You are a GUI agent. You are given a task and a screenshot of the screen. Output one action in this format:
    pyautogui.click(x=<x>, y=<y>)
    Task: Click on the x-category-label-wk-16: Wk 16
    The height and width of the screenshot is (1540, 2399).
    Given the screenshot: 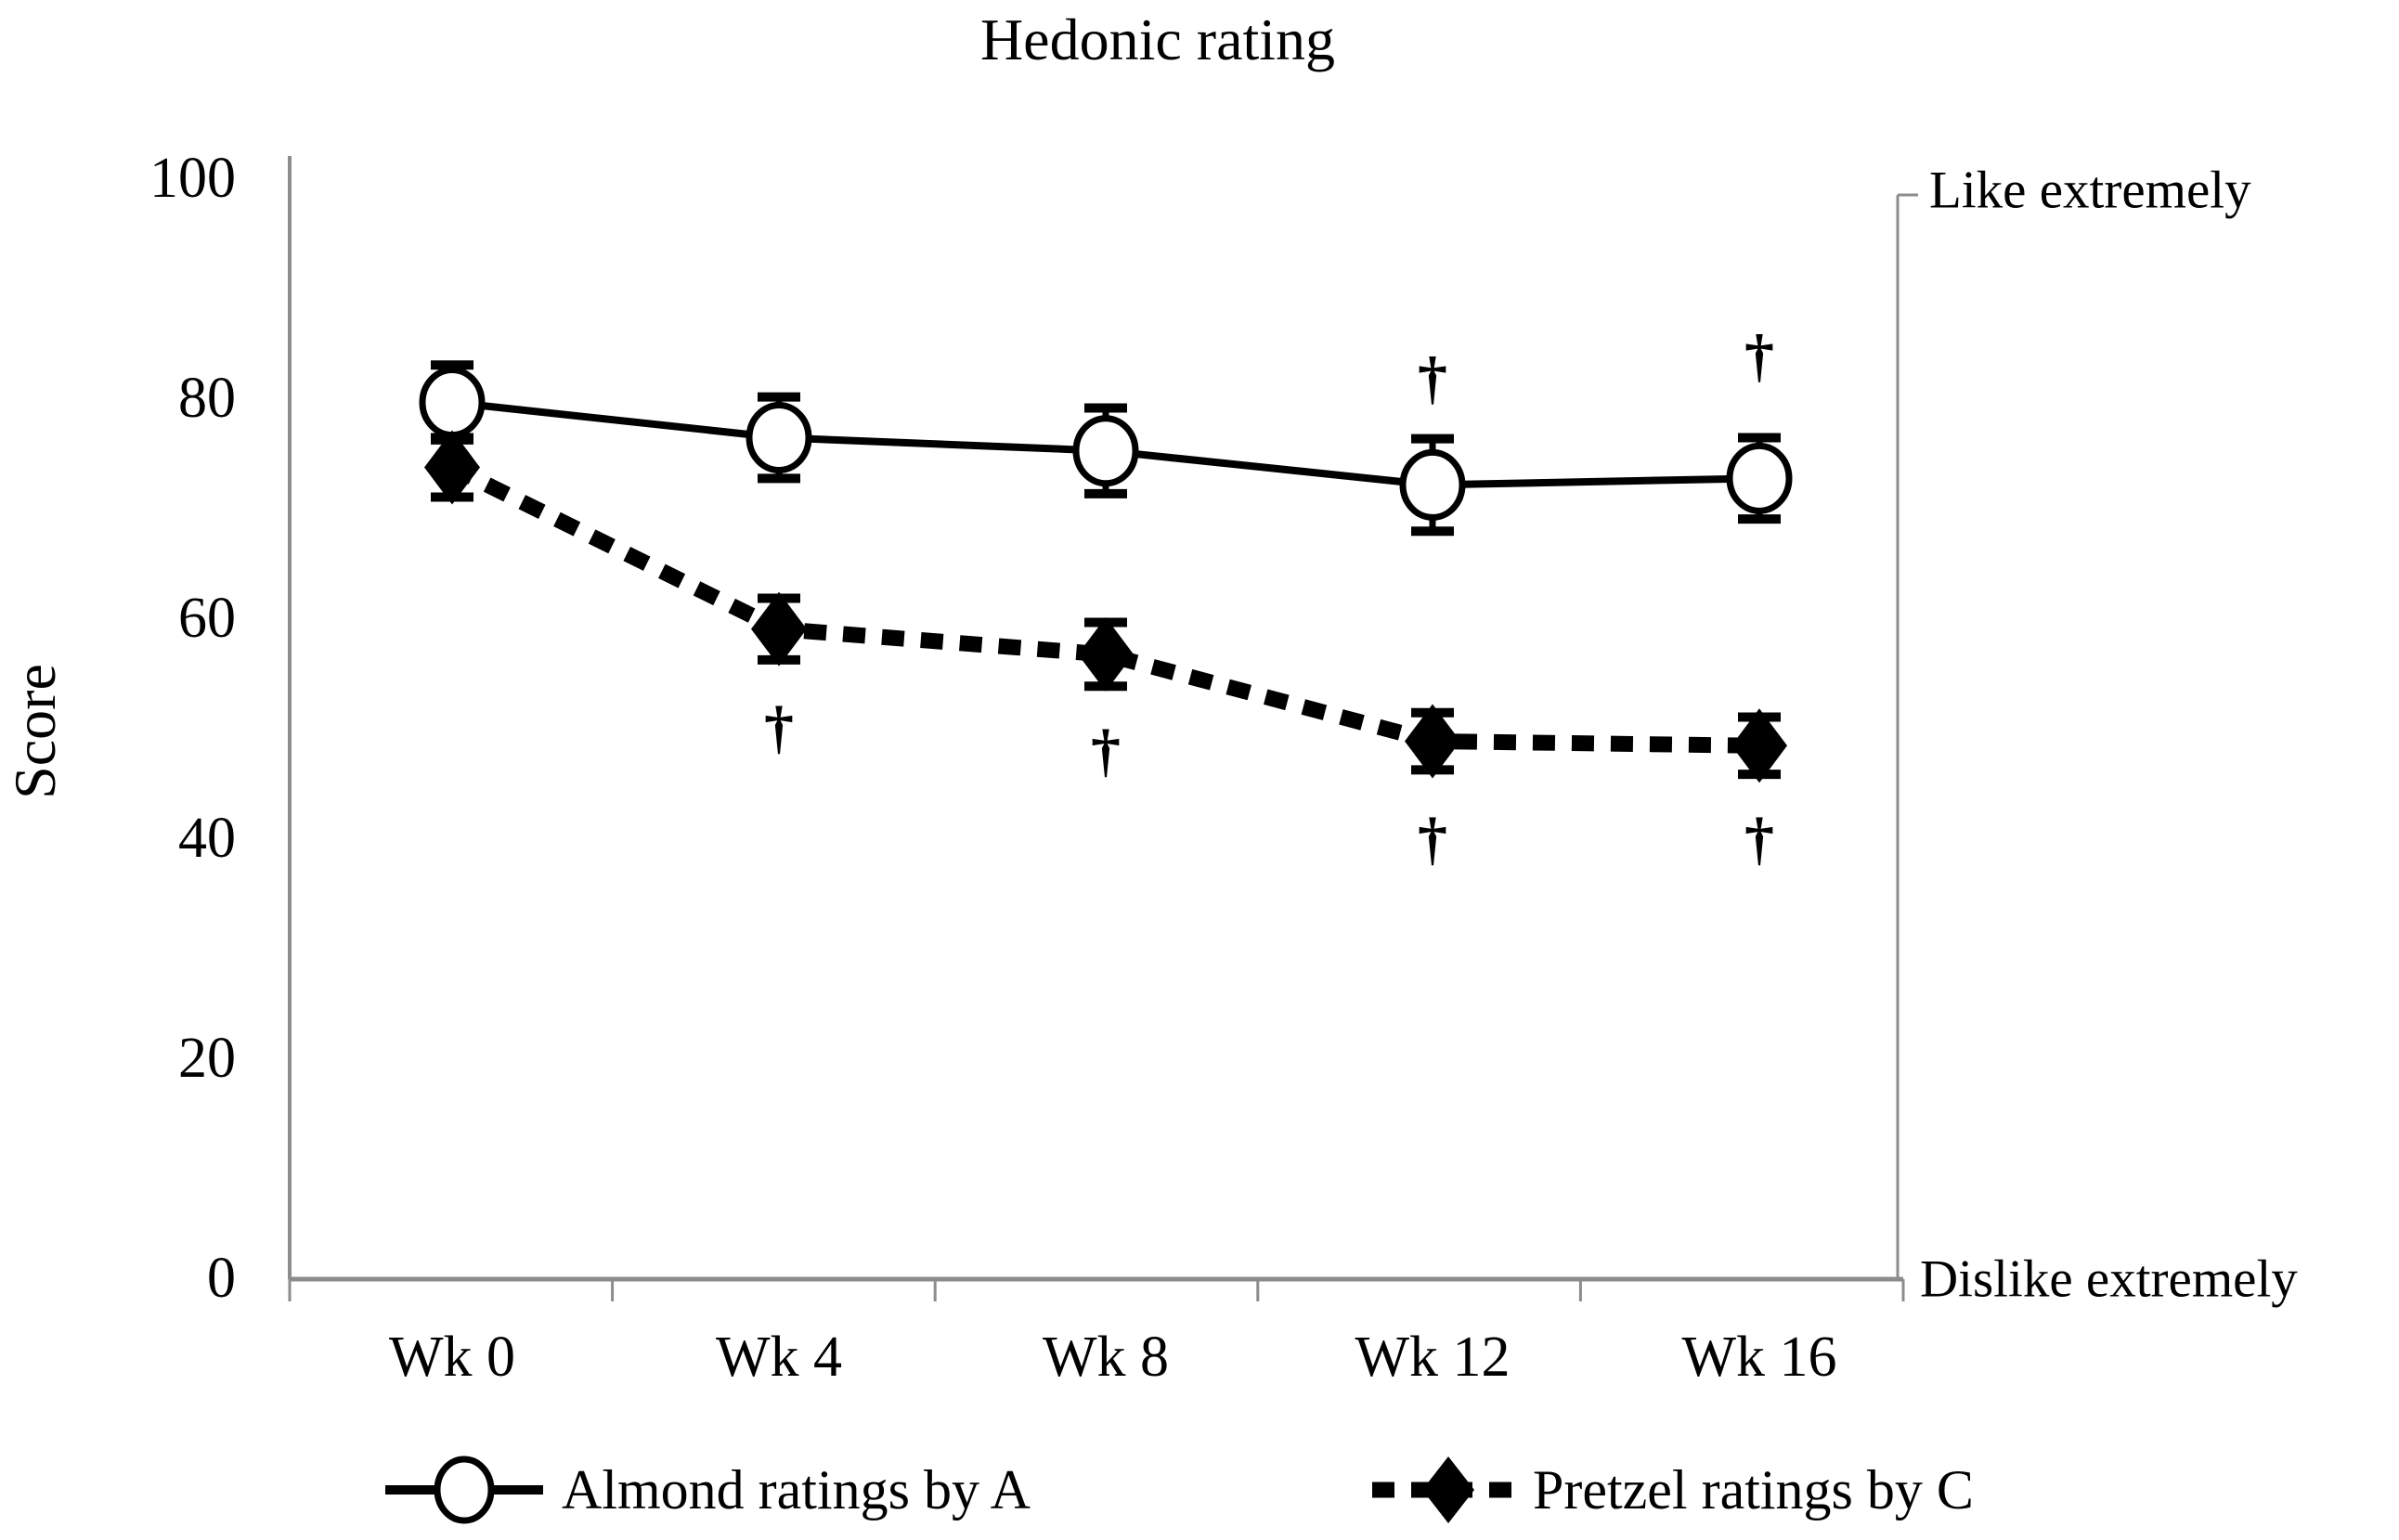 What is the action you would take?
    pyautogui.click(x=1759, y=1358)
    